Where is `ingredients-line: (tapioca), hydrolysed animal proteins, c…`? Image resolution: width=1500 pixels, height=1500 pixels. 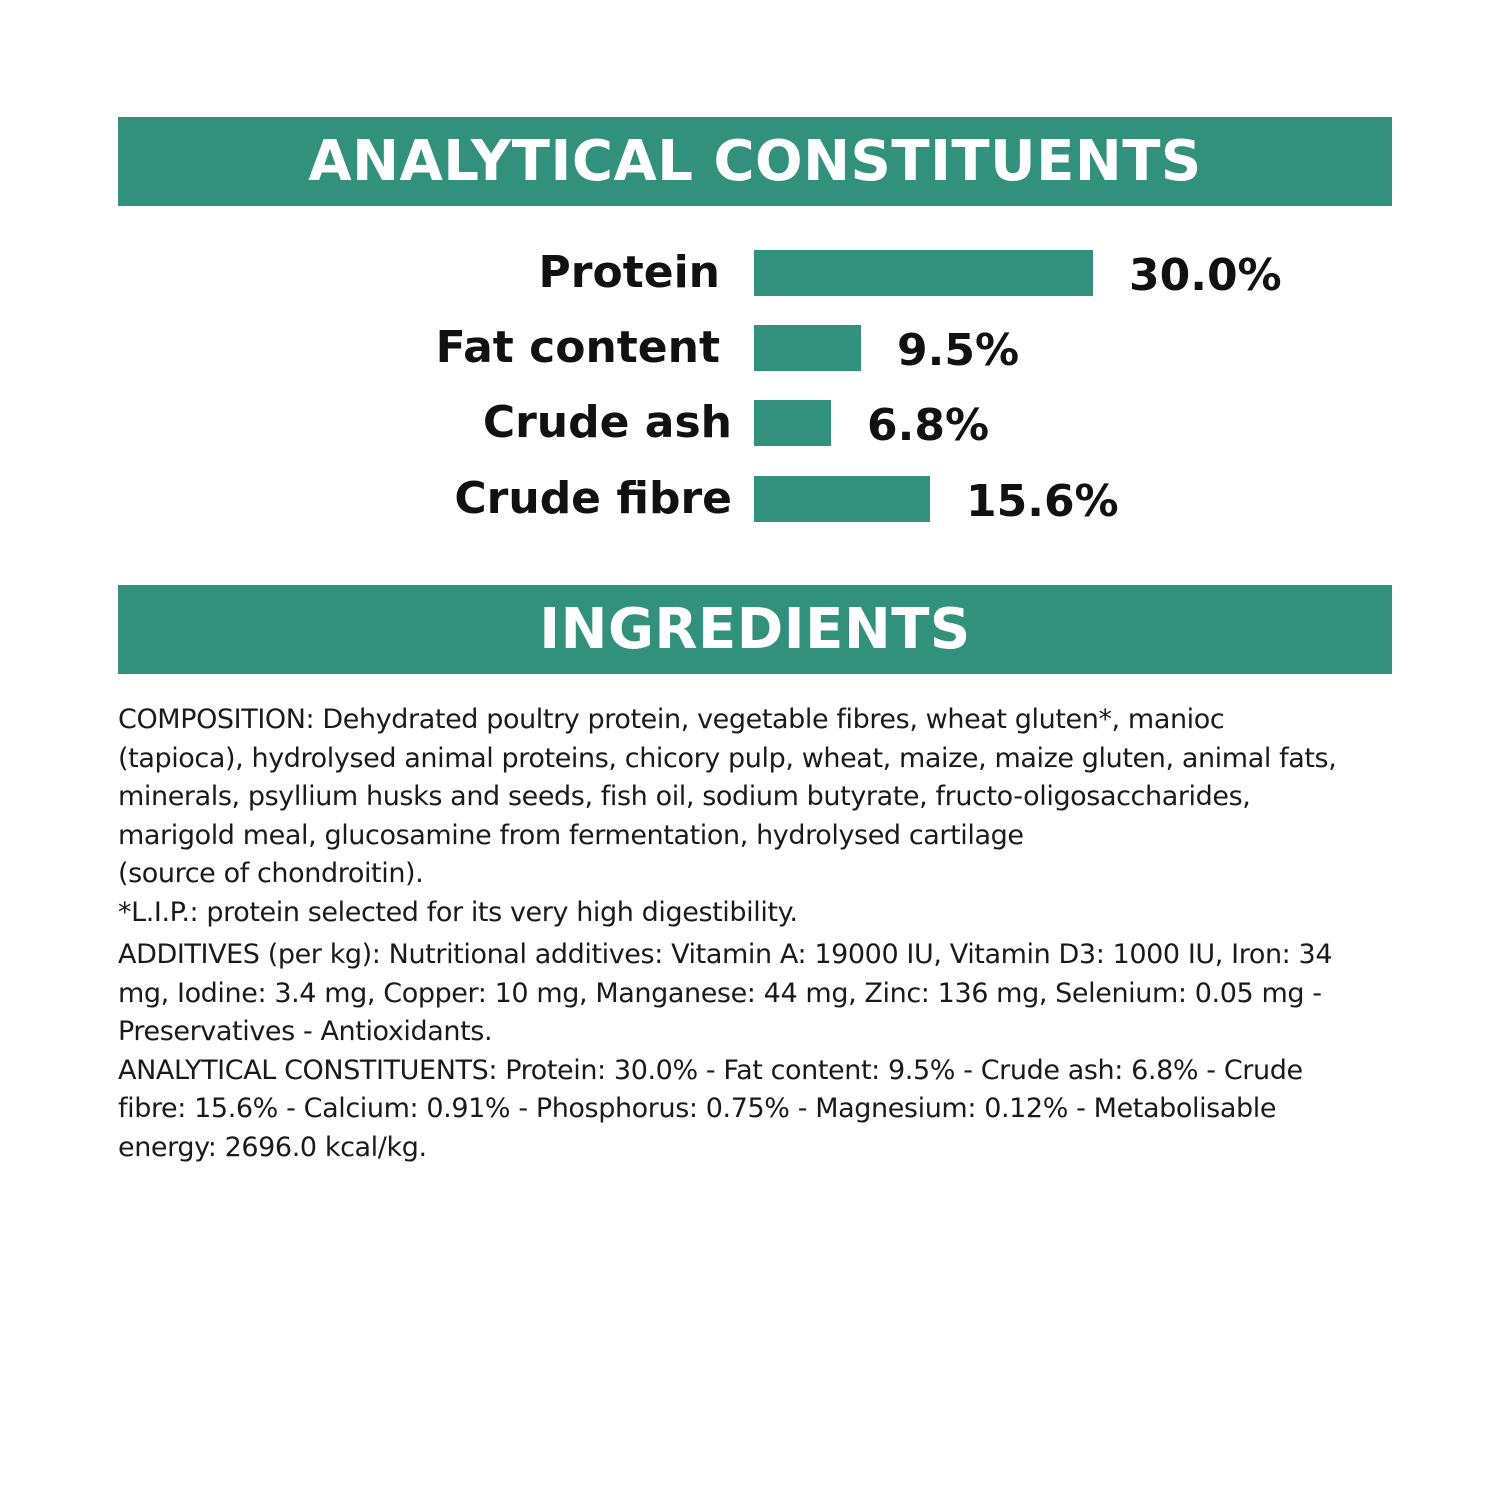
ingredients-line: (tapioca), hydrolysed animal proteins, c… is located at coordinates (727, 758).